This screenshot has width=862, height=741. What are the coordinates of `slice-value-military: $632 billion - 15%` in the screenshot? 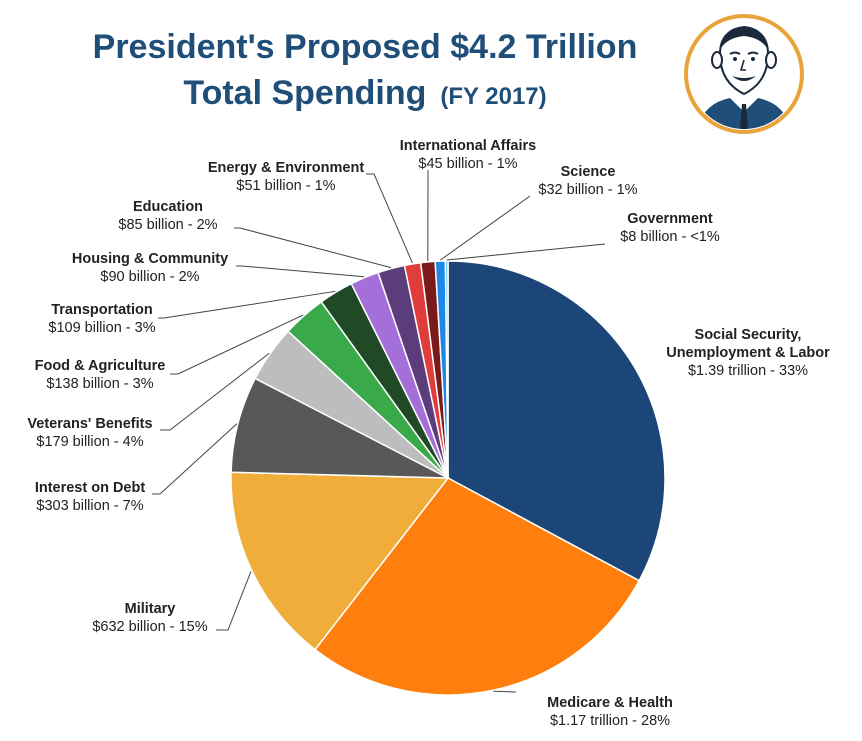 It's located at (149, 627).